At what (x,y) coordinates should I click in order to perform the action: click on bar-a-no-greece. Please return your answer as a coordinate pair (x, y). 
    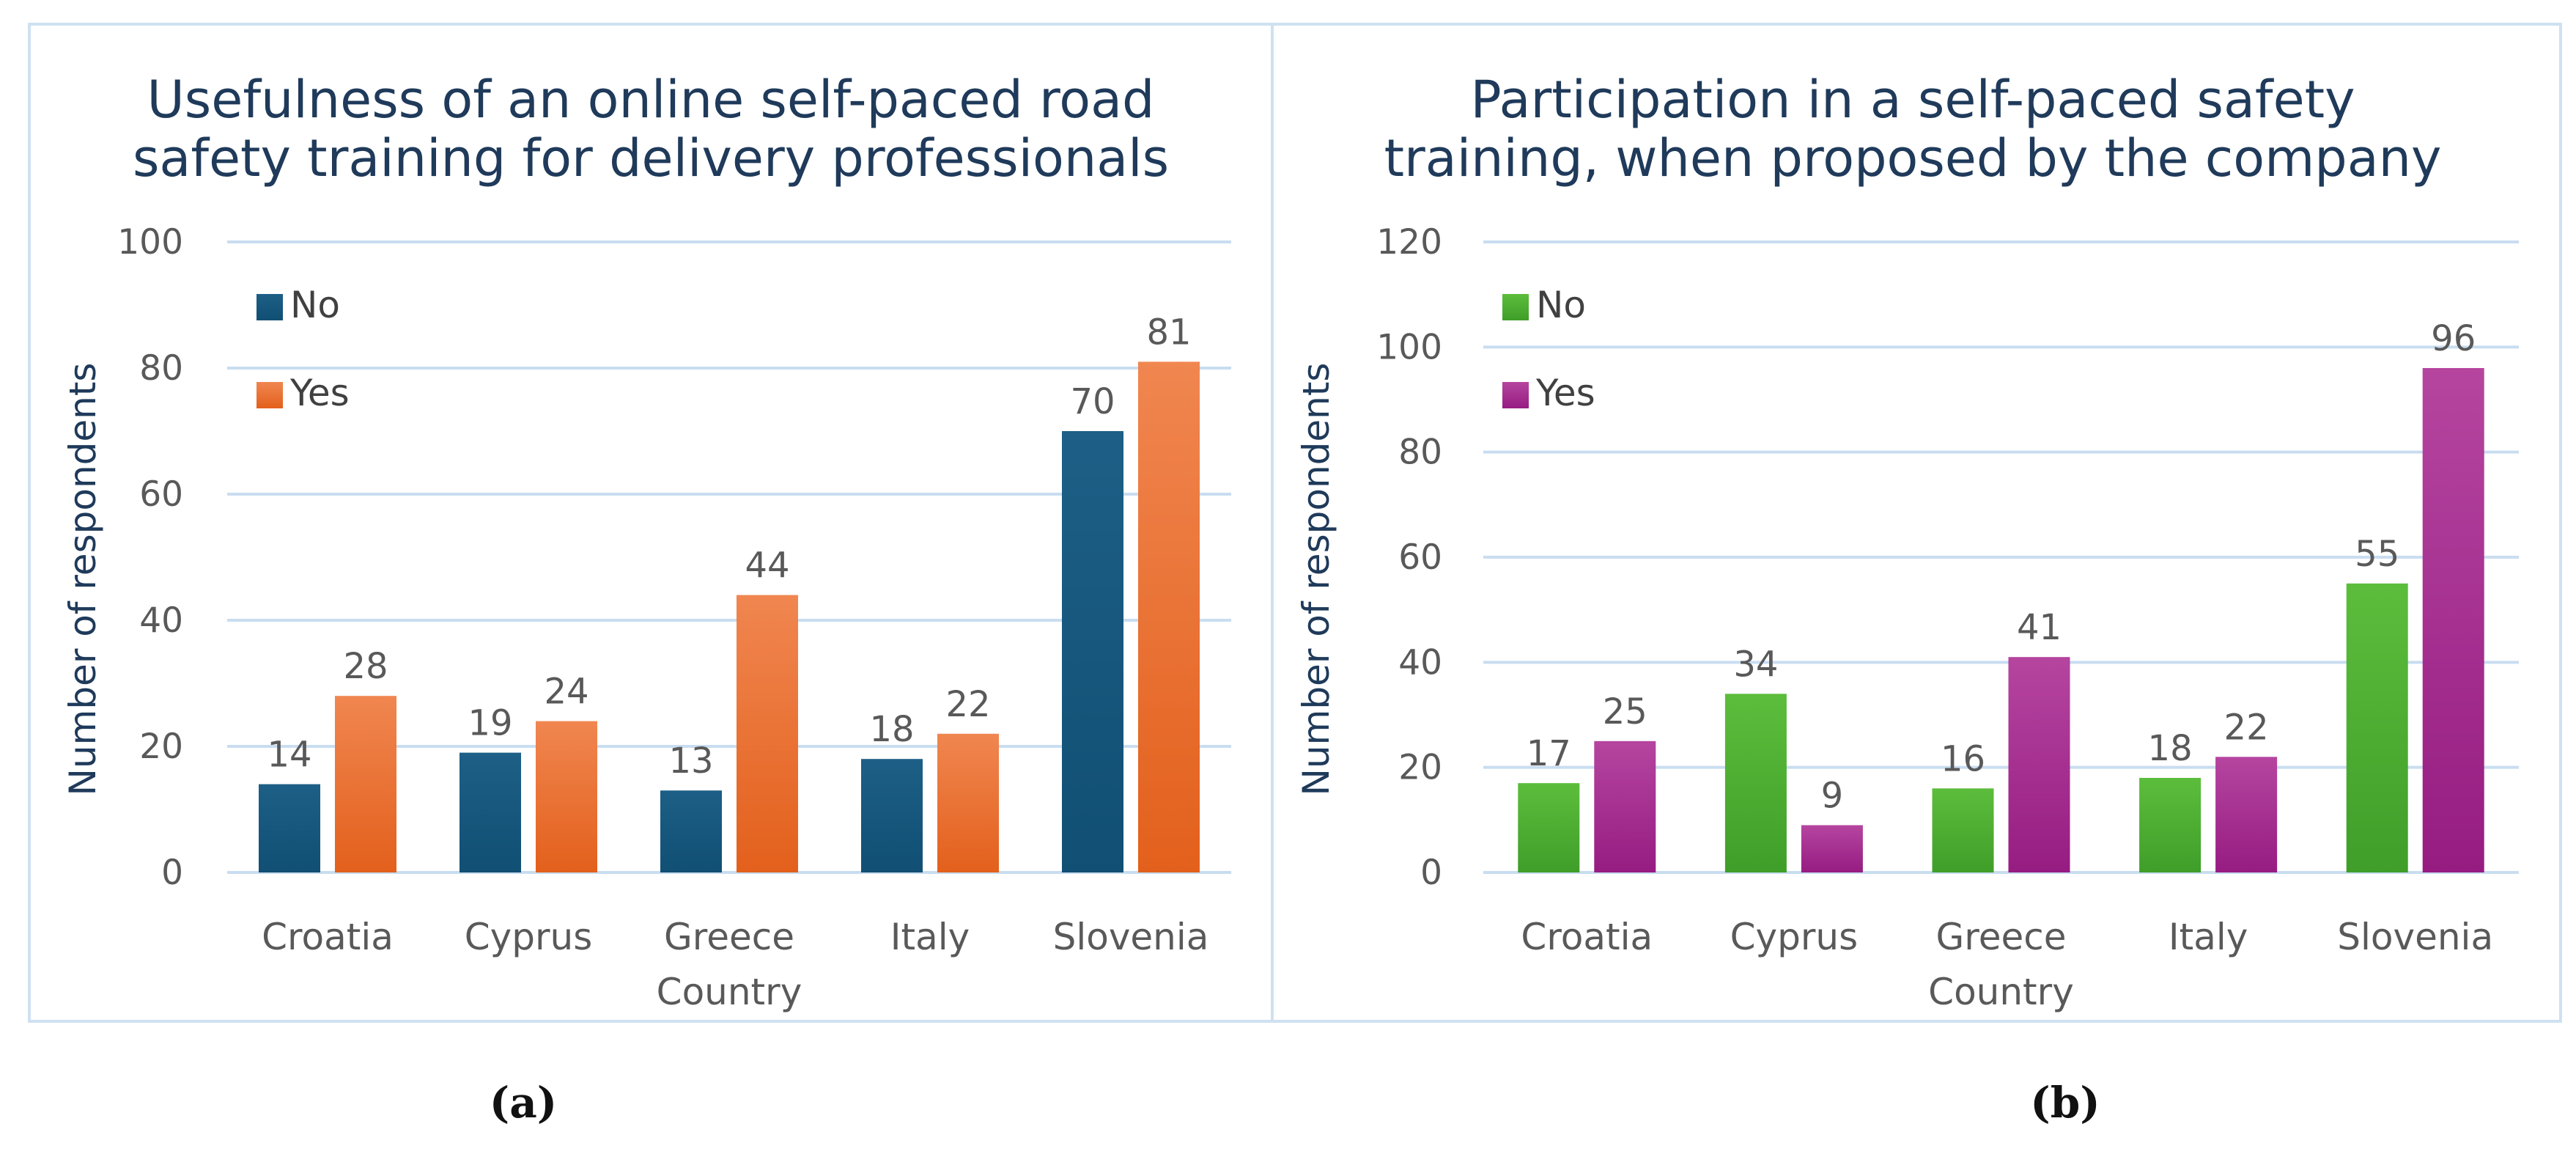
    Looking at the image, I should click on (691, 831).